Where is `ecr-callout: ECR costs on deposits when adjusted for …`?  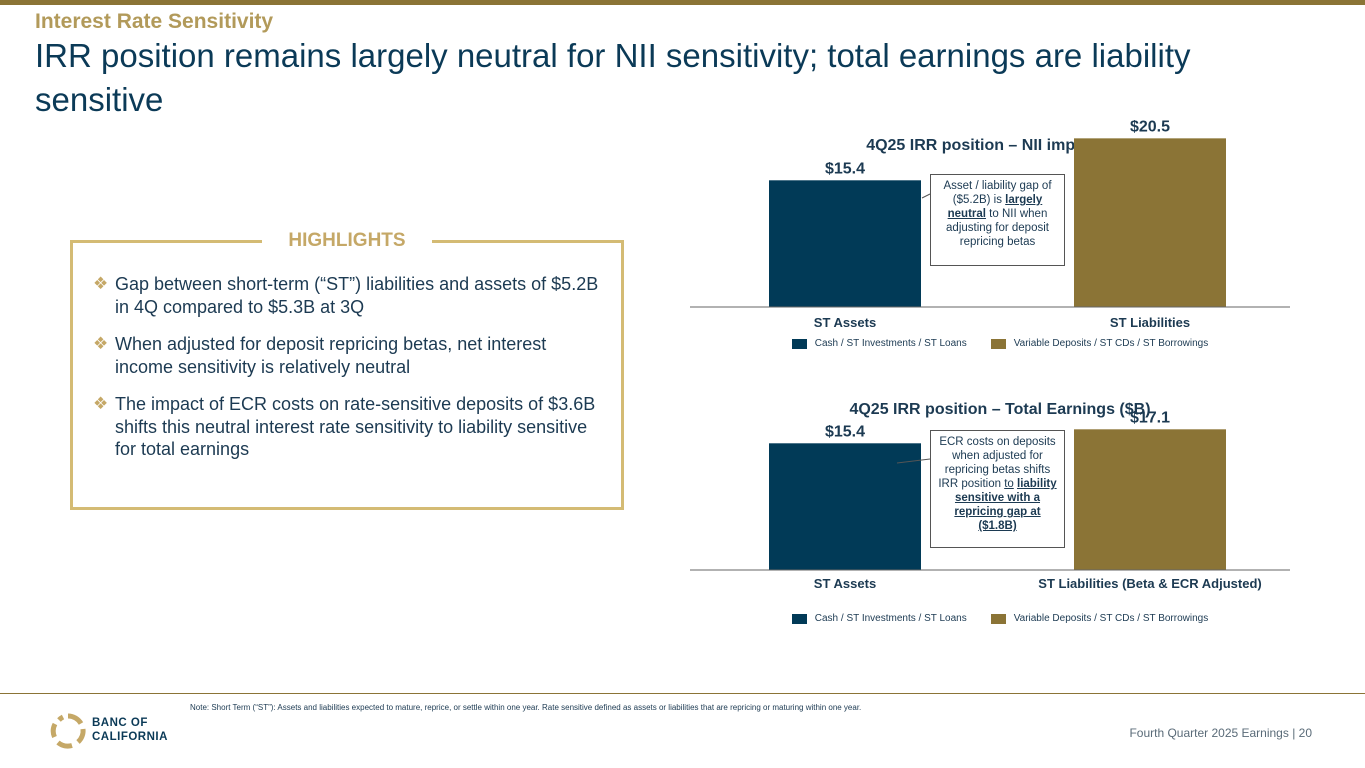 ecr-callout: ECR costs on deposits when adjusted for … is located at coordinates (997, 489).